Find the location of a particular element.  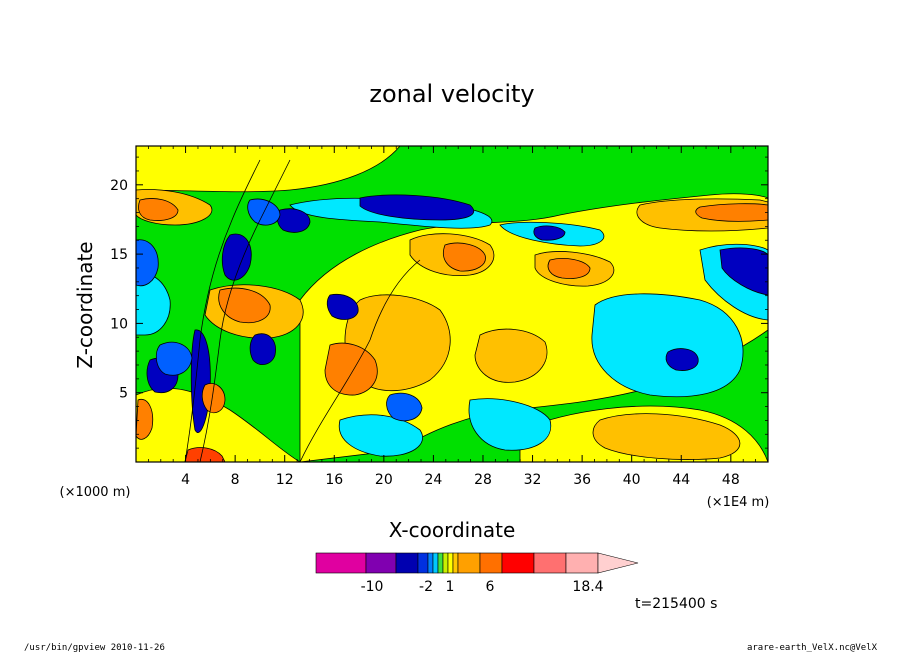

x-tick-label: 36 is located at coordinates (582, 480).